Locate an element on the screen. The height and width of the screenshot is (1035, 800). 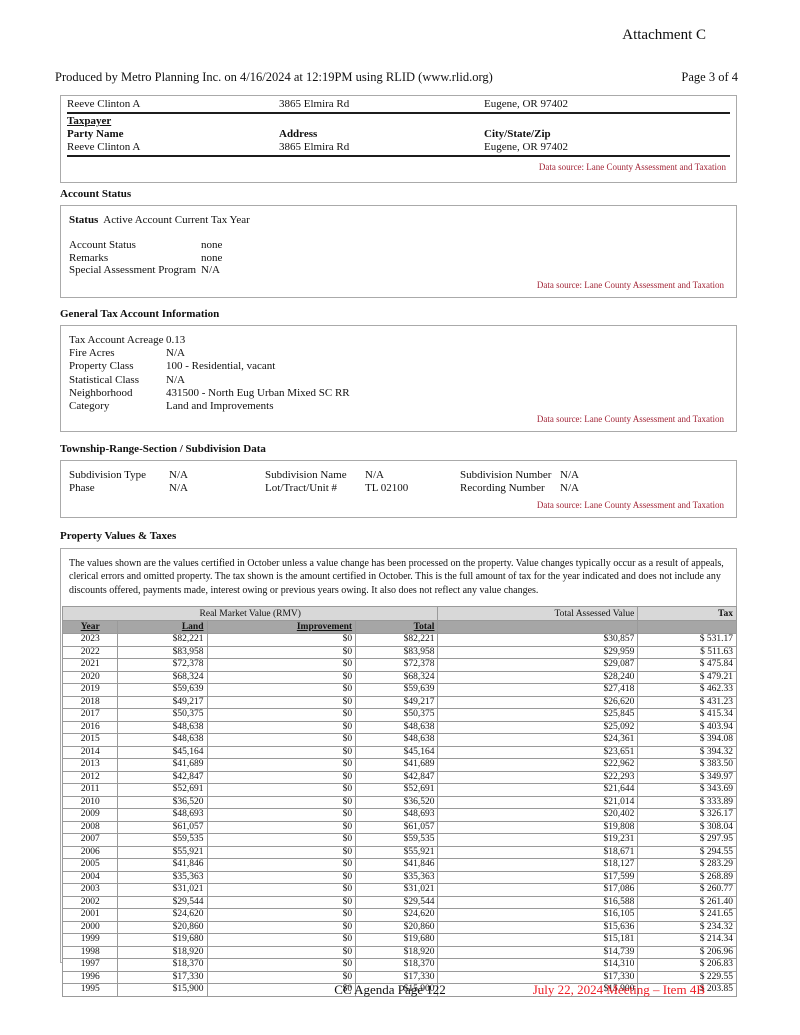
cell-total: $35,363 is located at coordinates (397, 877).